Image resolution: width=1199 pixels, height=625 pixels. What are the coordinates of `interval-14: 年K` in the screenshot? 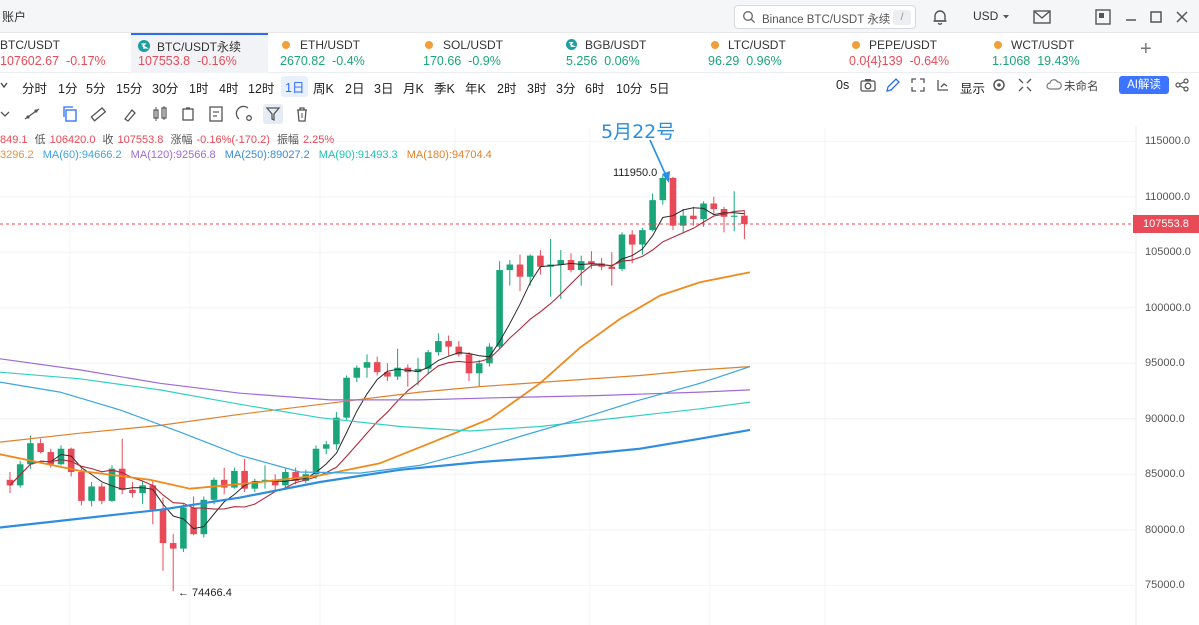 It's located at (475, 89).